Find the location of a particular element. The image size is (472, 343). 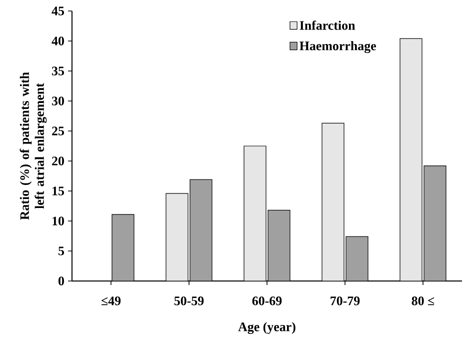

y-tick-label: 35 is located at coordinates (58, 71).